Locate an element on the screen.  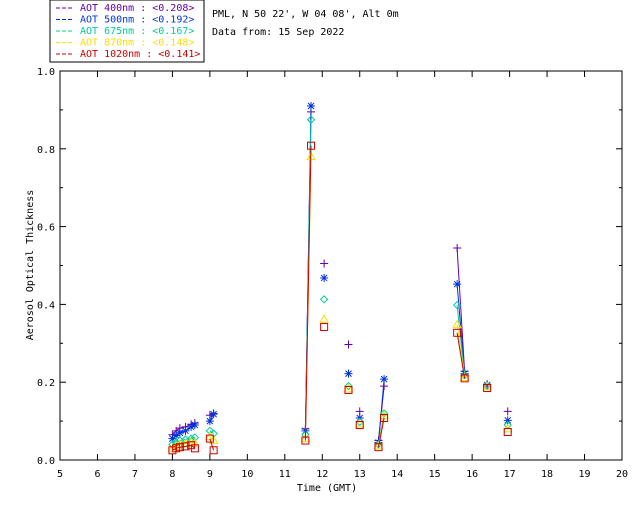
x-tick-label: 9 is located at coordinates (210, 474).